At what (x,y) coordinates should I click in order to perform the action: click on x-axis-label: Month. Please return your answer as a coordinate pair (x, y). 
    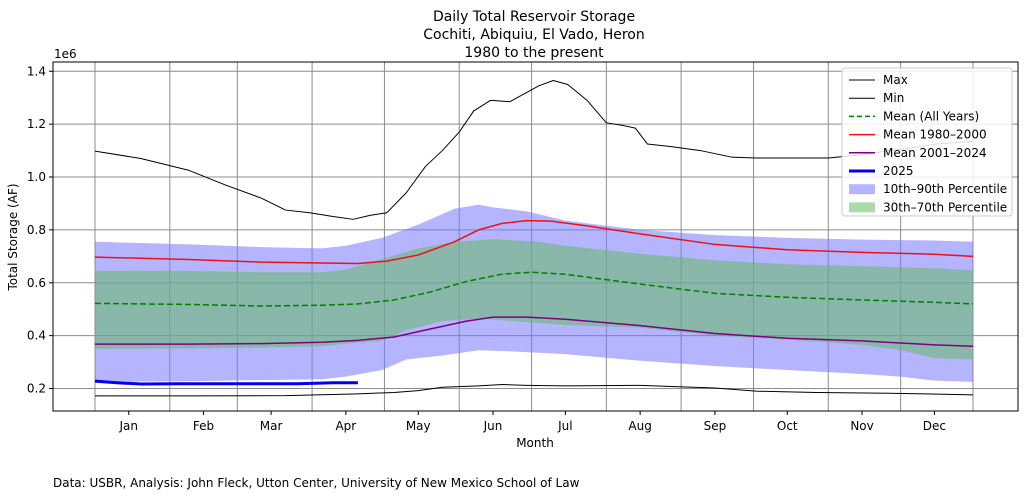
    Looking at the image, I should click on (535, 443).